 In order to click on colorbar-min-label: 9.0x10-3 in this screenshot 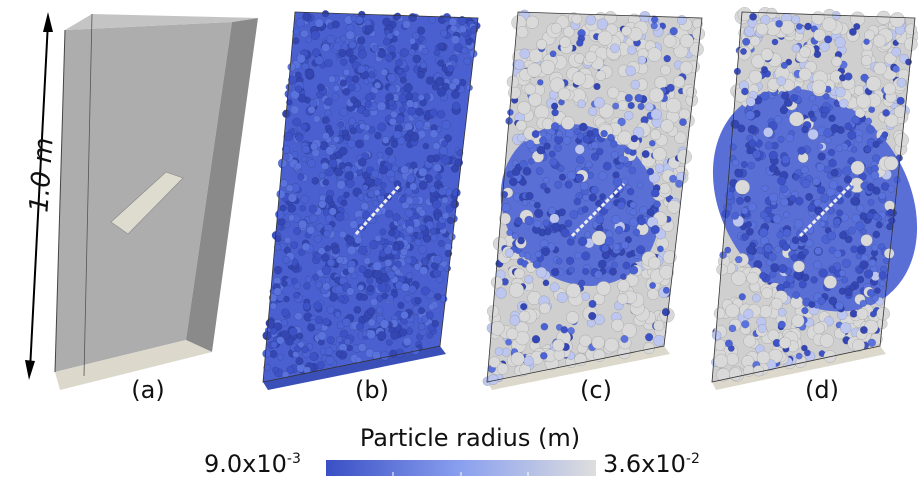, I will do `click(252, 464)`.